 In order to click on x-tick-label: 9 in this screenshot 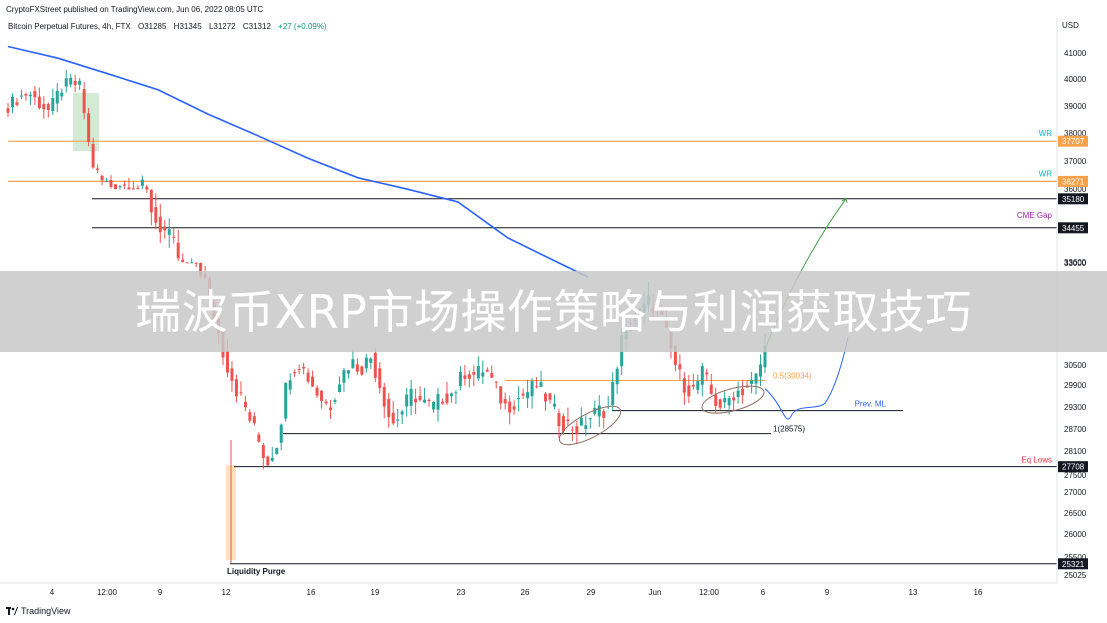, I will do `click(160, 592)`.